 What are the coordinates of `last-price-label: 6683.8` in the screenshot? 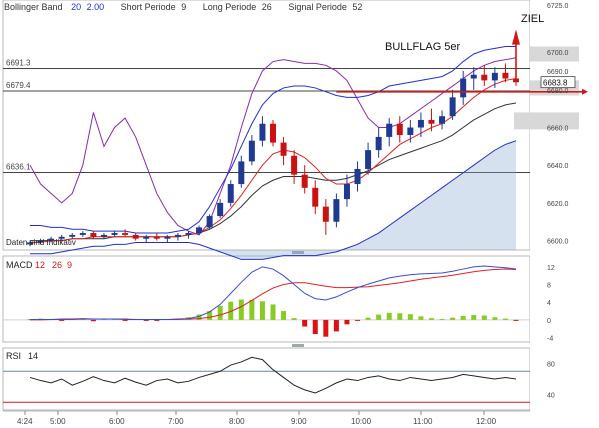 It's located at (555, 83).